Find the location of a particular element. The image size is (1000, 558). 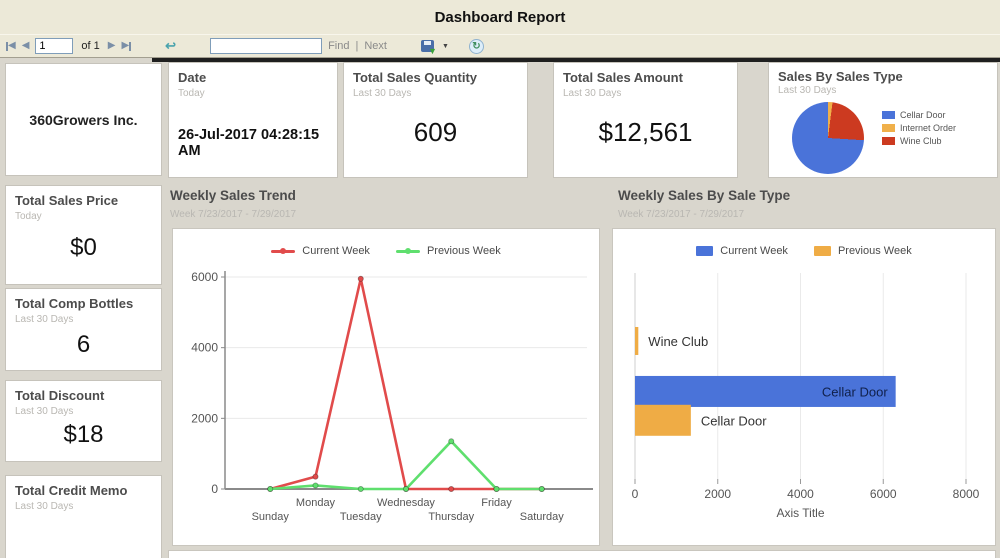

title-bar: Dashboard Report is located at coordinates (500, 17).